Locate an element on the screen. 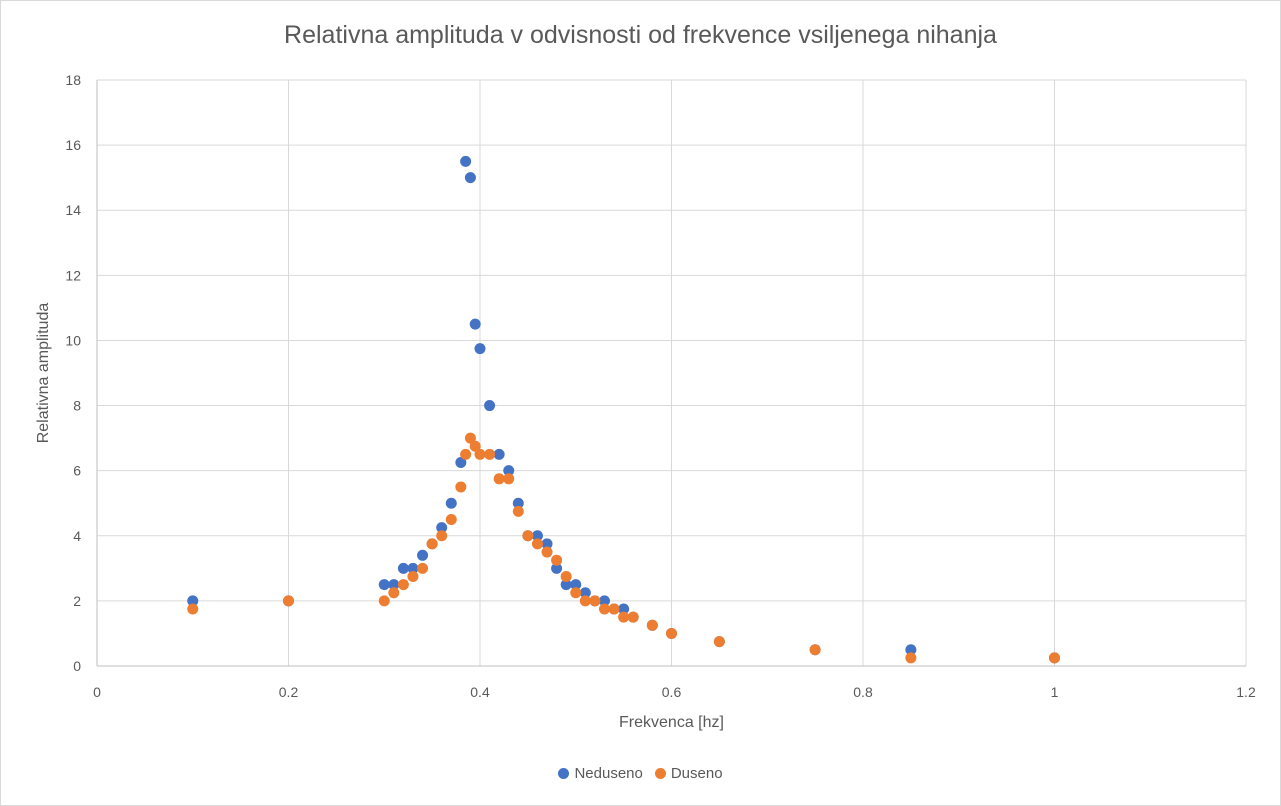 The image size is (1281, 806). x-tick-label: 1 is located at coordinates (1055, 692).